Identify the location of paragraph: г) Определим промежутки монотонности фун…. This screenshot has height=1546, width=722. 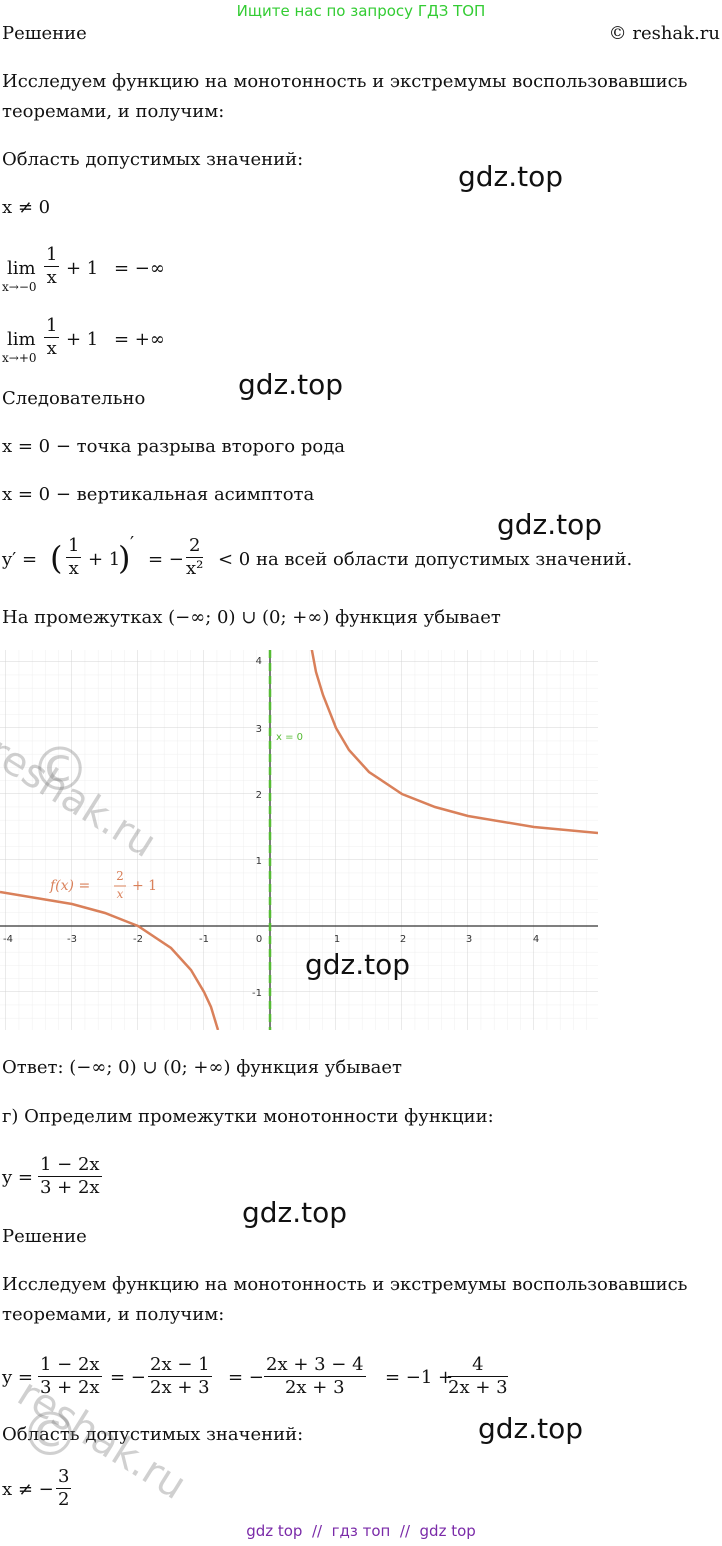
(248, 1116).